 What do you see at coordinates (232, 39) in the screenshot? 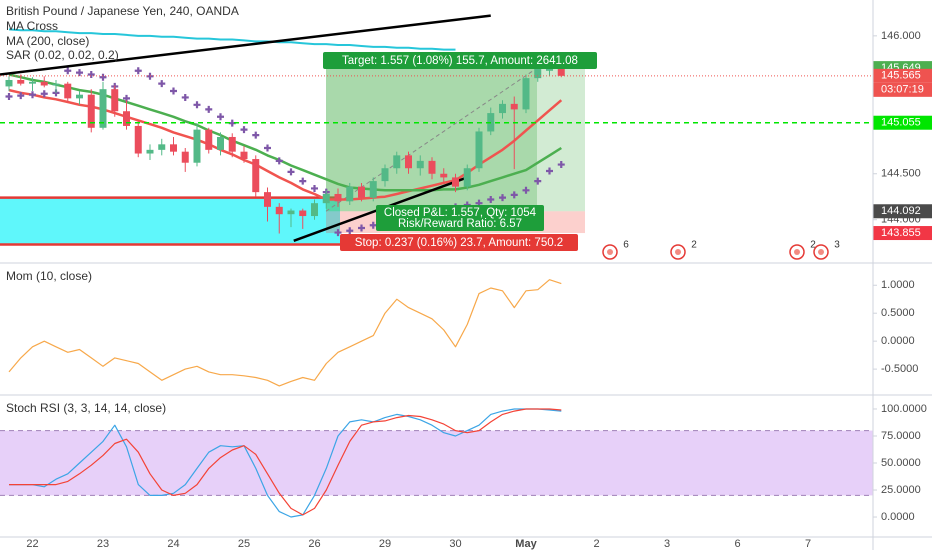
I see `moving-average` at bounding box center [232, 39].